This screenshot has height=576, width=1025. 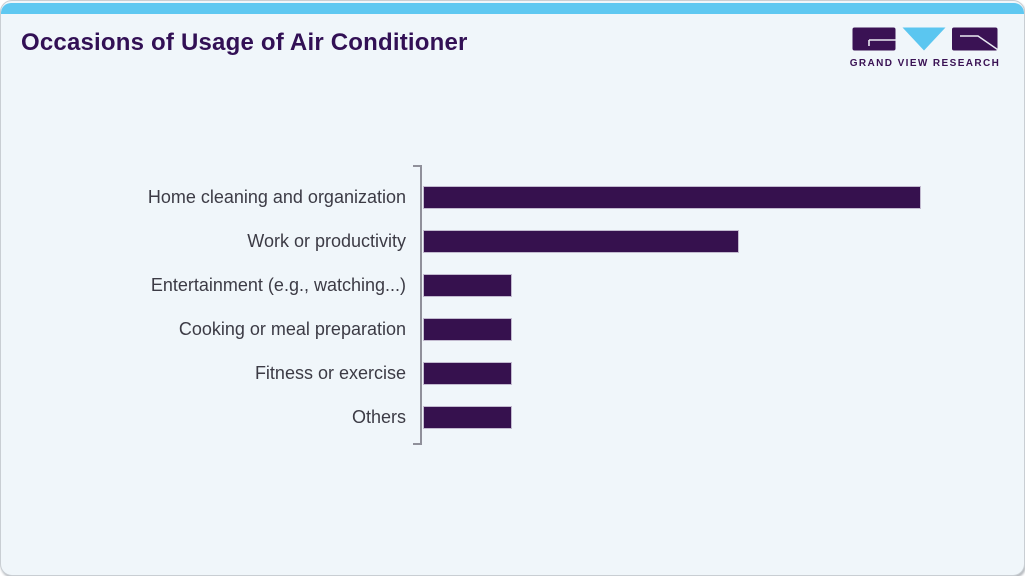 What do you see at coordinates (276, 196) in the screenshot?
I see `category-label: Home cleaning and organization` at bounding box center [276, 196].